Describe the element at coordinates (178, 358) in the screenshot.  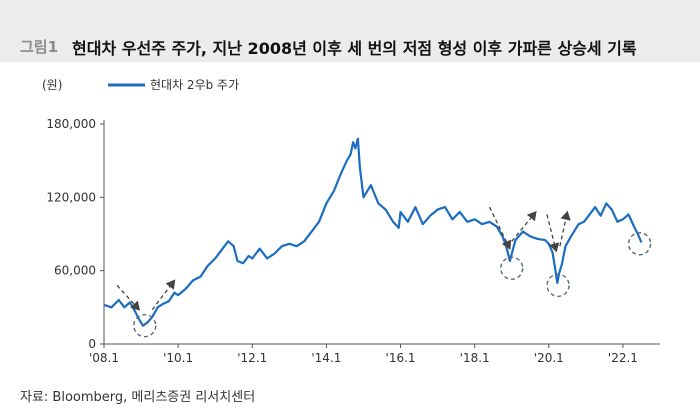
I see `x-tick-label: '10.1` at that location.